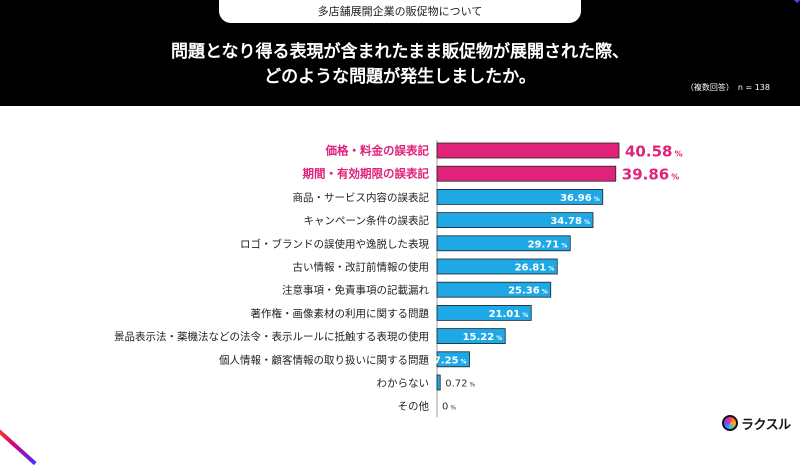  Describe the element at coordinates (460, 384) in the screenshot. I see `value-label: 0.72%` at that location.